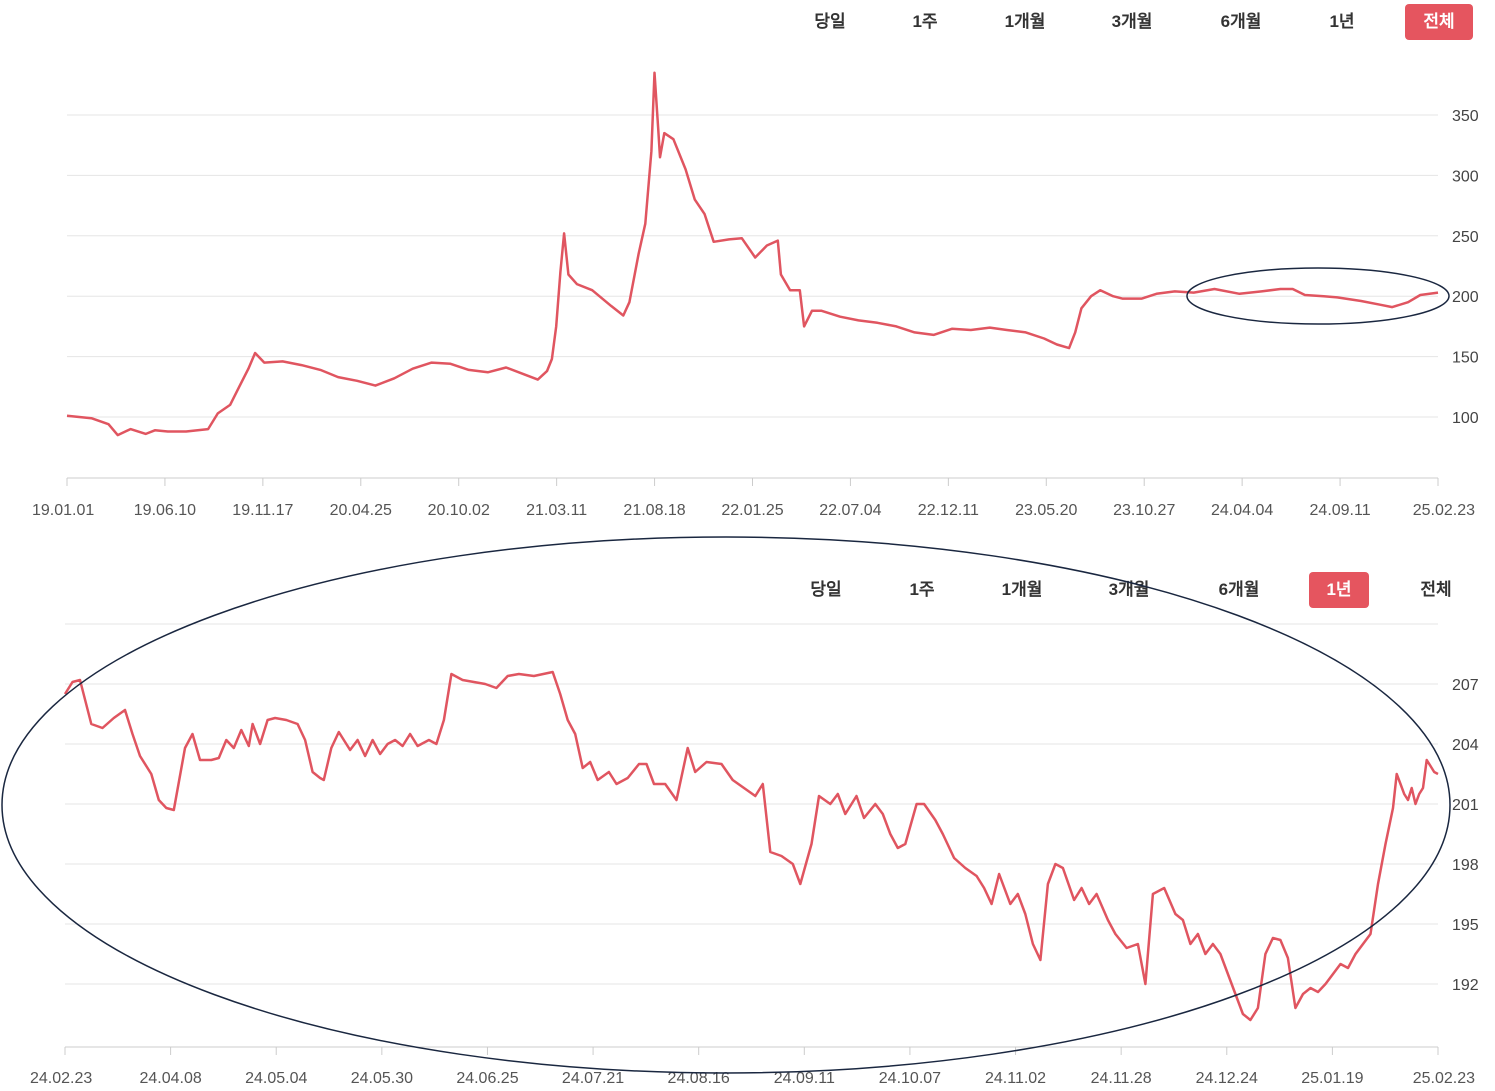 The image size is (1495, 1091). Describe the element at coordinates (1015, 1078) in the screenshot. I see `x-tick-label: 24.11.02` at that location.